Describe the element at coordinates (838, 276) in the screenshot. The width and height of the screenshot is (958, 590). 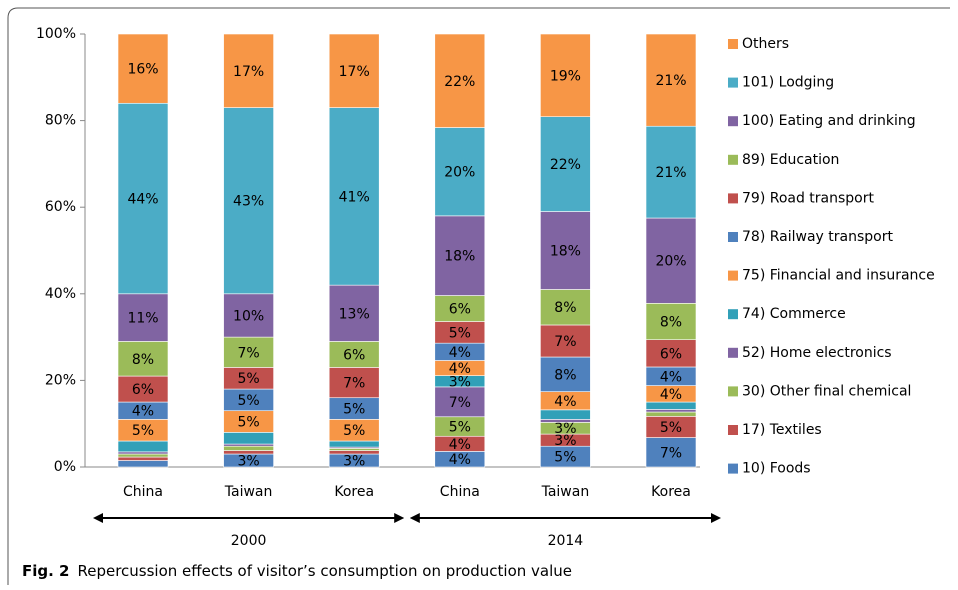
I see `legend-label: 75) Financial and insurance` at that location.